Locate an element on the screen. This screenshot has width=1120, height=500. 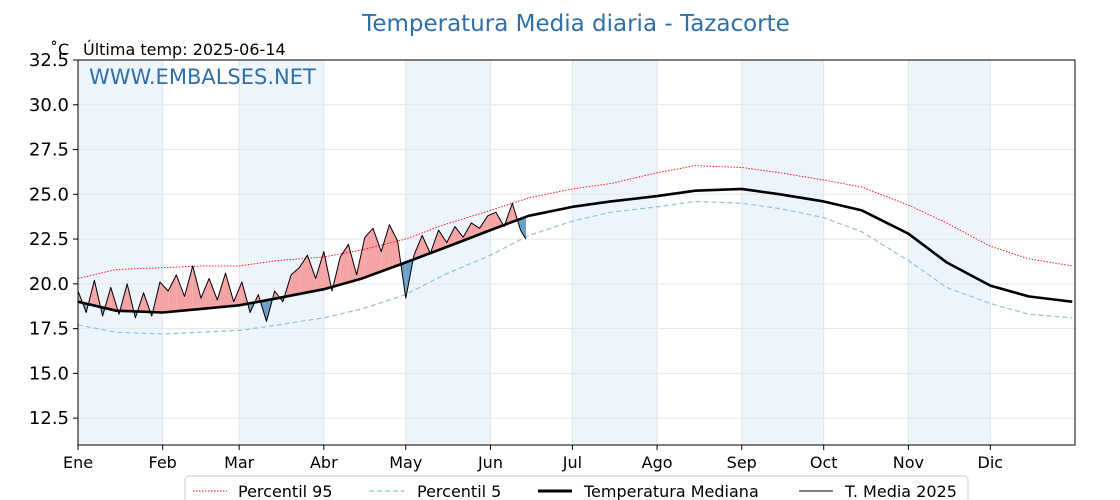
x-tick-label: Dic is located at coordinates (991, 462).